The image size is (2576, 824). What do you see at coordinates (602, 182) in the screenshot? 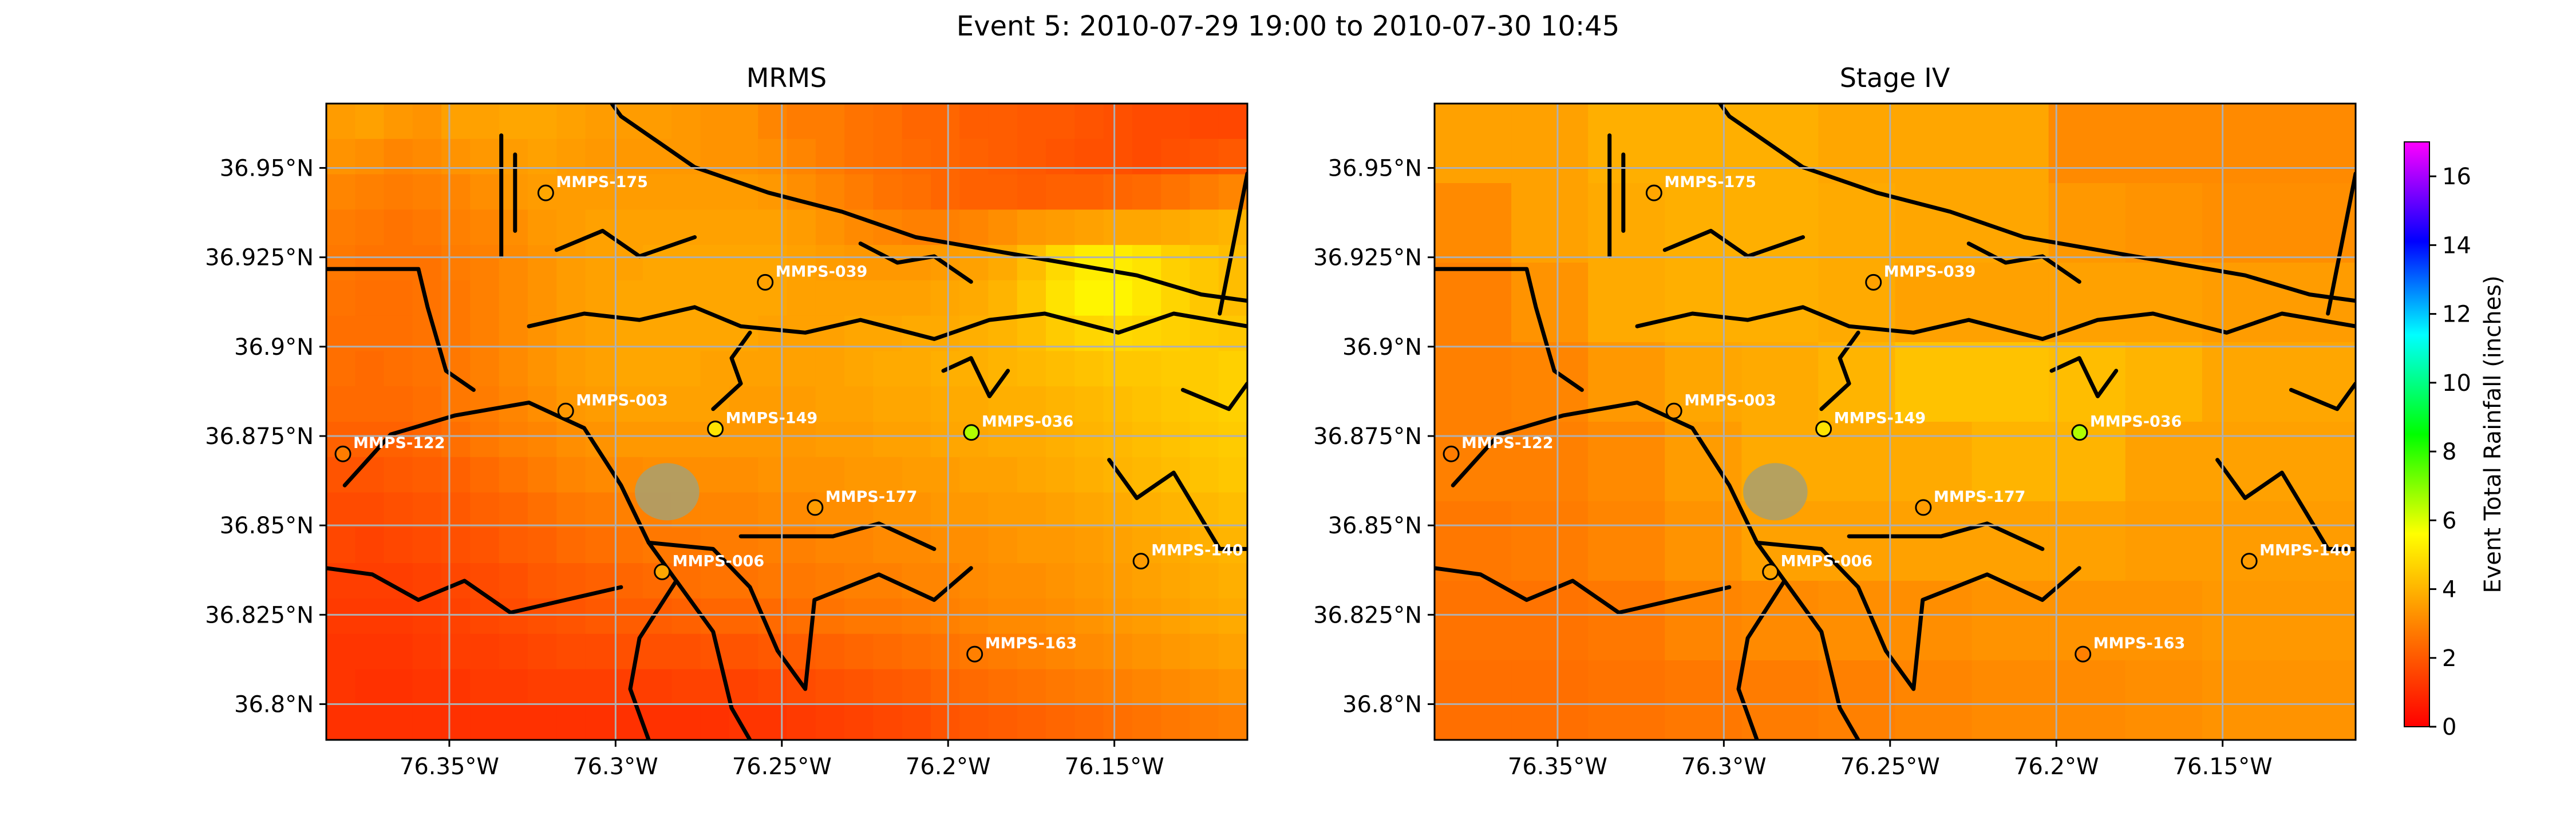
I see `gauge-label: MMPS-175` at bounding box center [602, 182].